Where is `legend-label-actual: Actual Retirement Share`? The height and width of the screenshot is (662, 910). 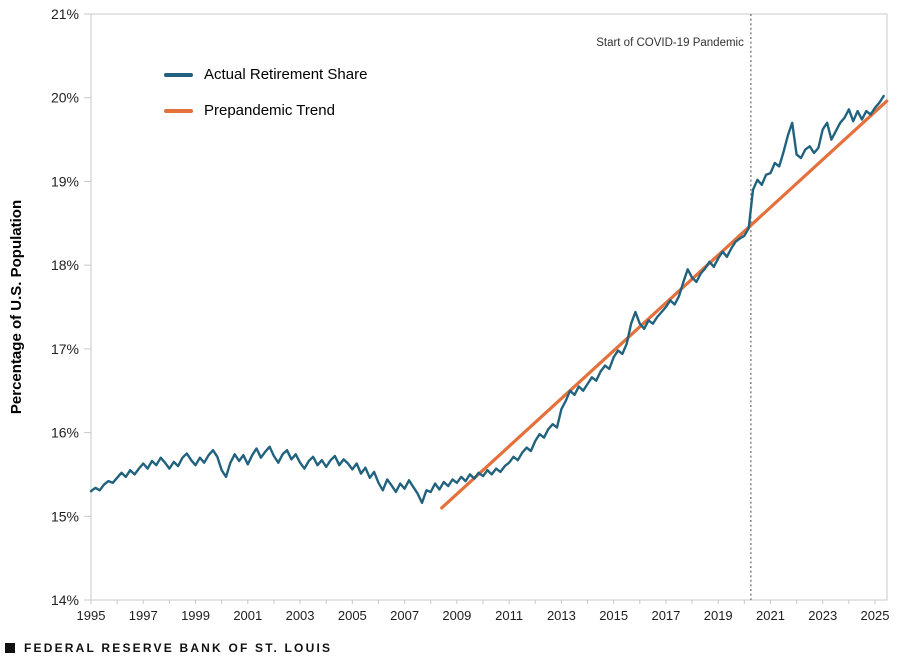 legend-label-actual: Actual Retirement Share is located at coordinates (286, 74).